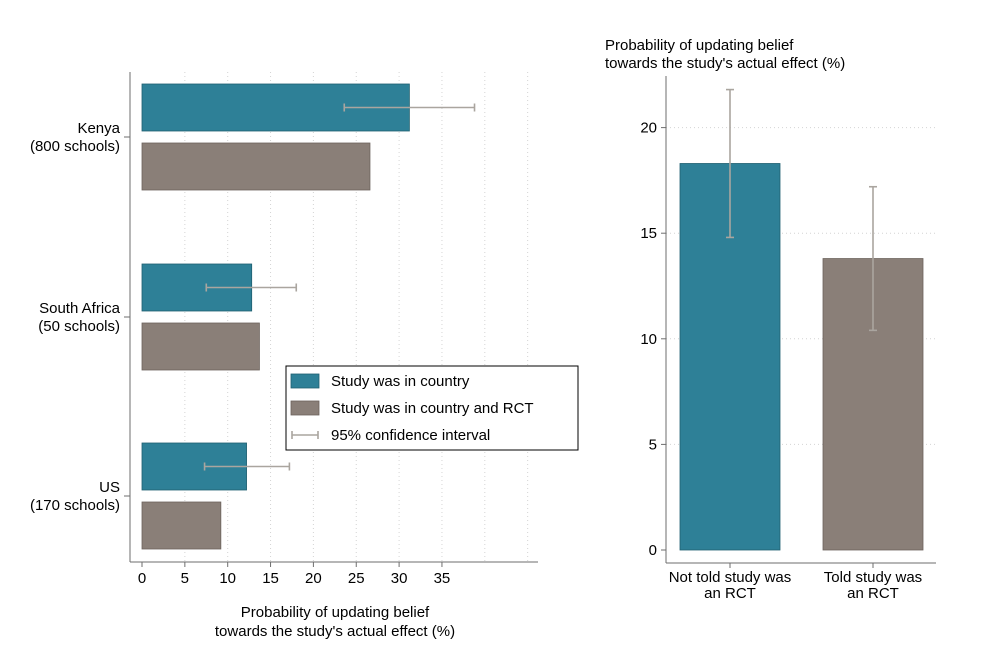 Image resolution: width=1000 pixels, height=667 pixels. What do you see at coordinates (227, 578) in the screenshot?
I see `x-tick-label: 10` at bounding box center [227, 578].